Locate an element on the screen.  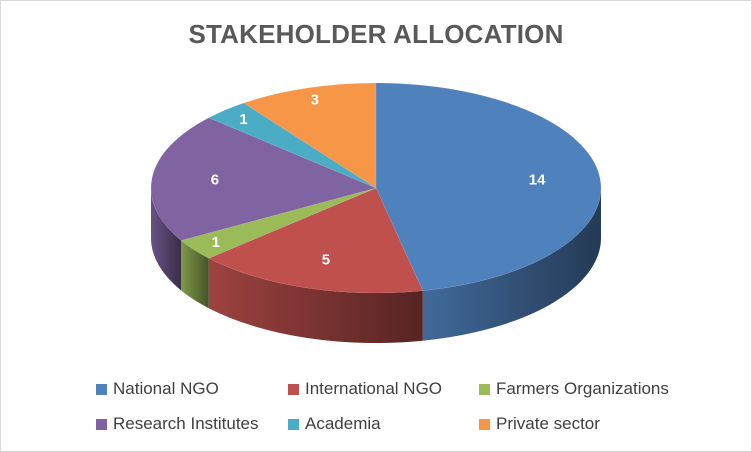
pie-side-research-institutes is located at coordinates (166, 239).